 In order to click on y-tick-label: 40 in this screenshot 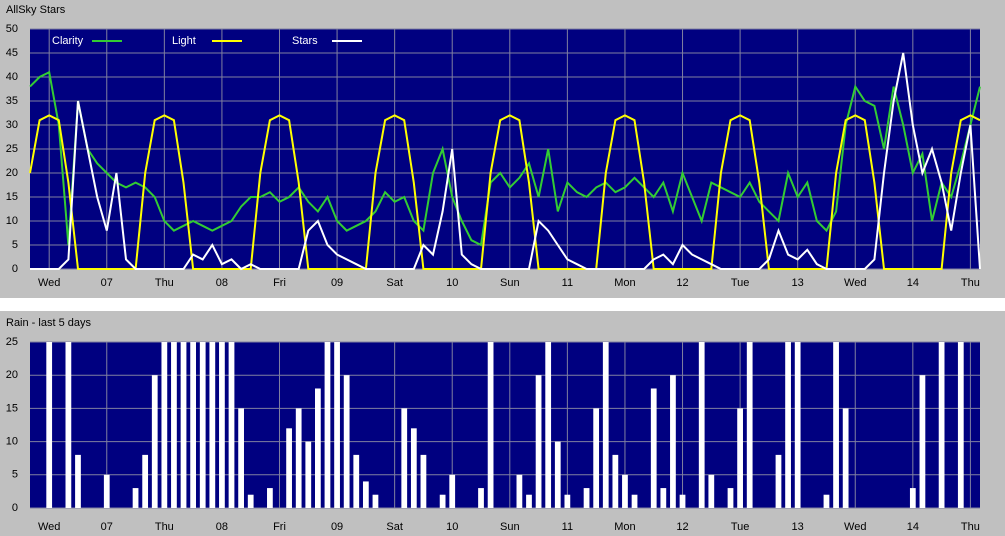, I will do `click(12, 77)`.